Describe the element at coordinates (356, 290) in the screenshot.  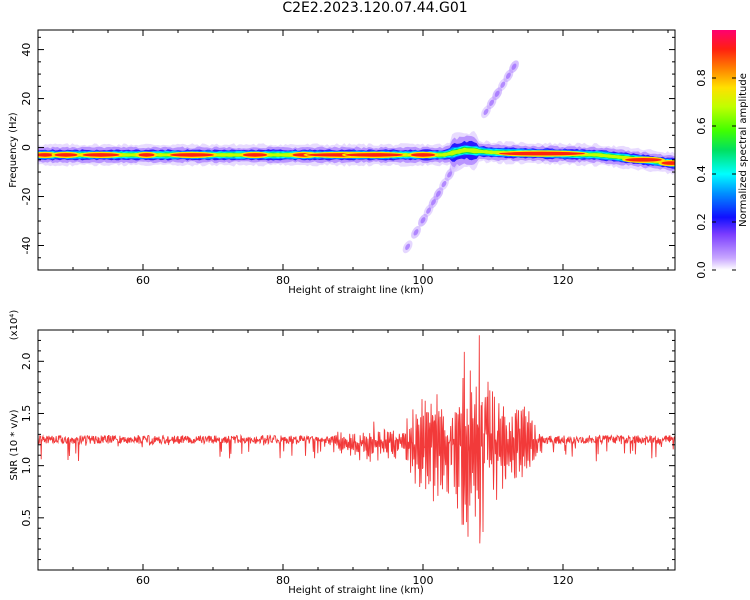
I see `spectrogram-x-axis-label: Height of straight line (km)` at that location.